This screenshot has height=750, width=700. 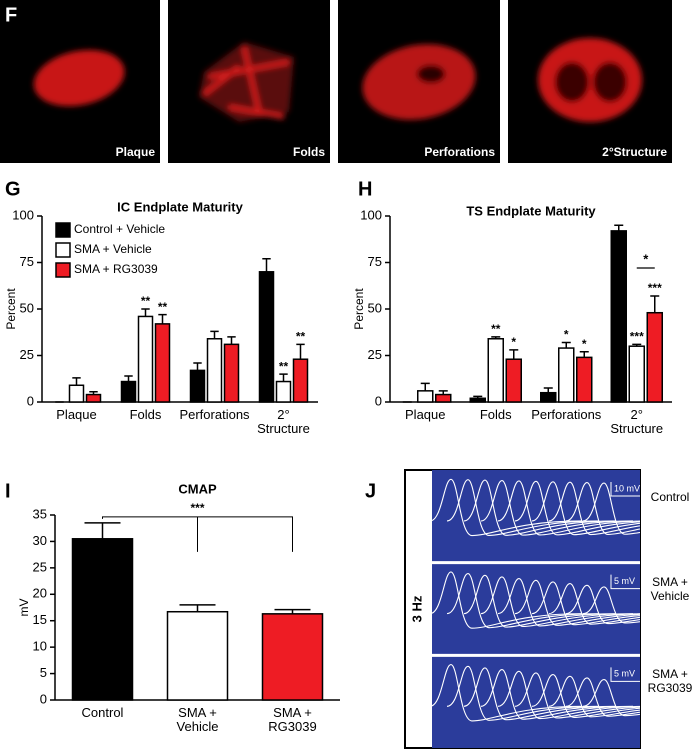 What do you see at coordinates (531, 210) in the screenshot?
I see `chart-title: TS Endplate Maturity` at bounding box center [531, 210].